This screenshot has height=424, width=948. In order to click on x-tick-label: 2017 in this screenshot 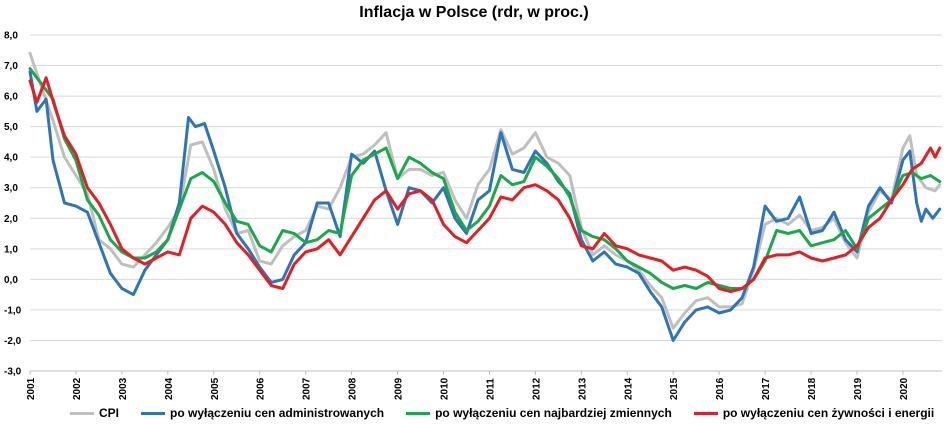, I will do `click(766, 388)`.